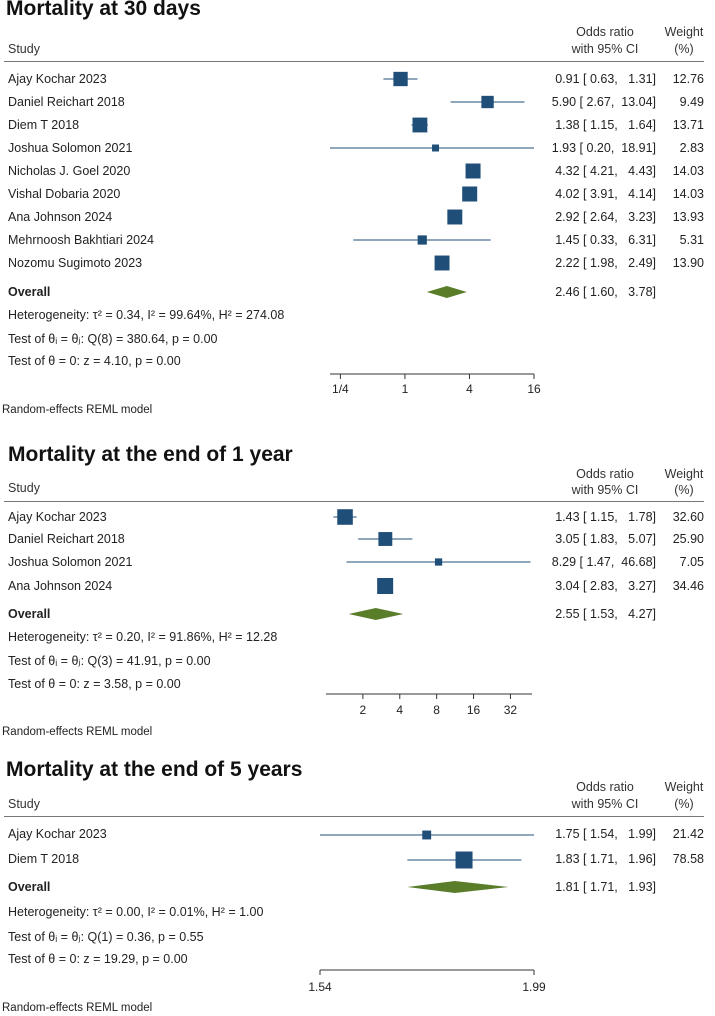  Describe the element at coordinates (603, 562) in the screenshot. I see `ci-value: 8.29 [ 1.47, 46.68]` at that location.